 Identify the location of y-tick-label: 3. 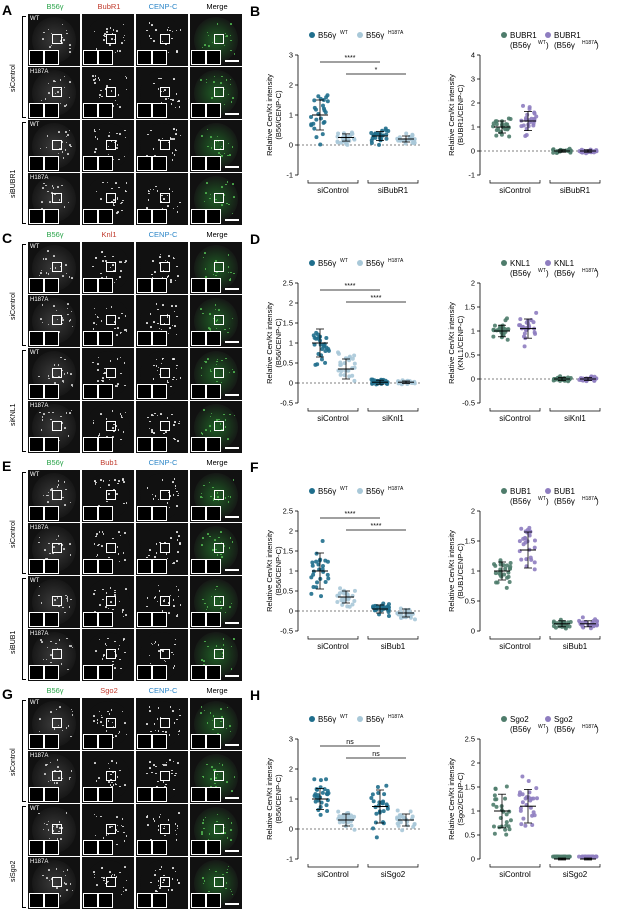
(473, 79).